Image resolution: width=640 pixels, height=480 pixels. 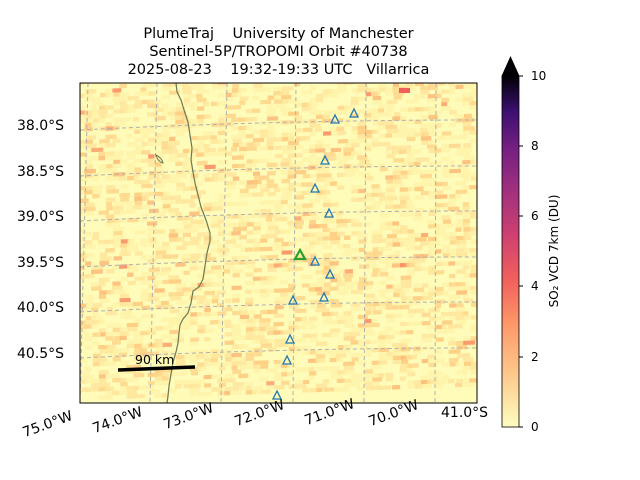 What do you see at coordinates (324, 296) in the screenshot?
I see `volcano-marker` at bounding box center [324, 296].